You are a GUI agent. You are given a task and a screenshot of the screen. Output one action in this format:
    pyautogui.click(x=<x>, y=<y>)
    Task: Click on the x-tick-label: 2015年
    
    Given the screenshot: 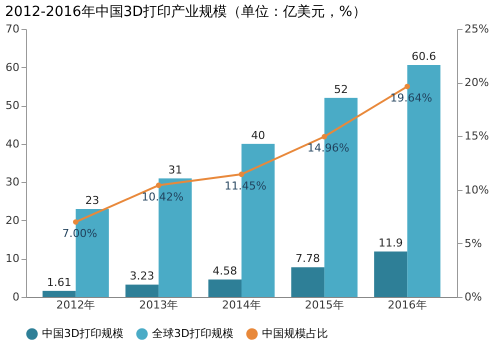 What is the action you would take?
    pyautogui.click(x=324, y=305)
    